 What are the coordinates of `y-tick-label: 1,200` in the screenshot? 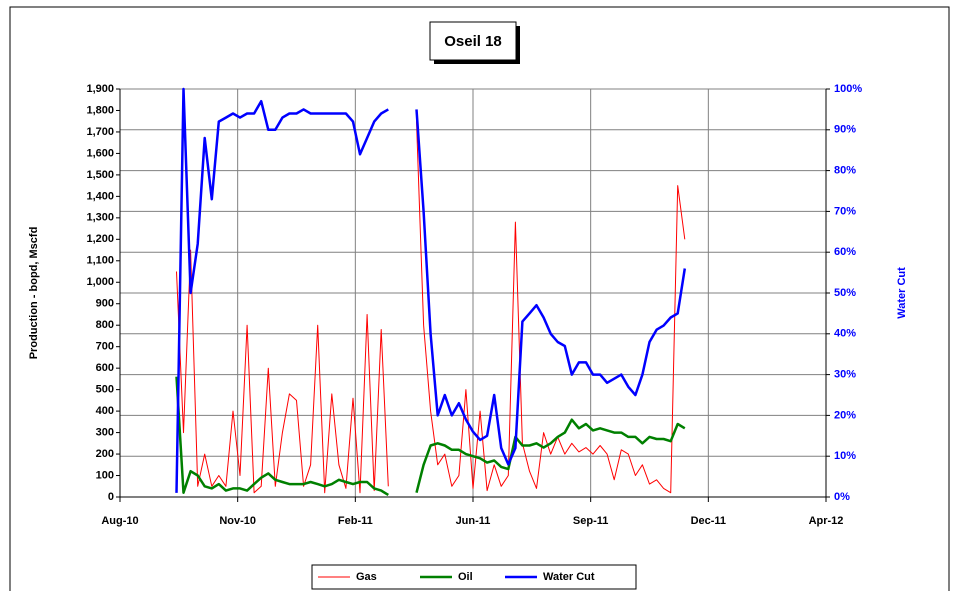 It's located at (100, 239).